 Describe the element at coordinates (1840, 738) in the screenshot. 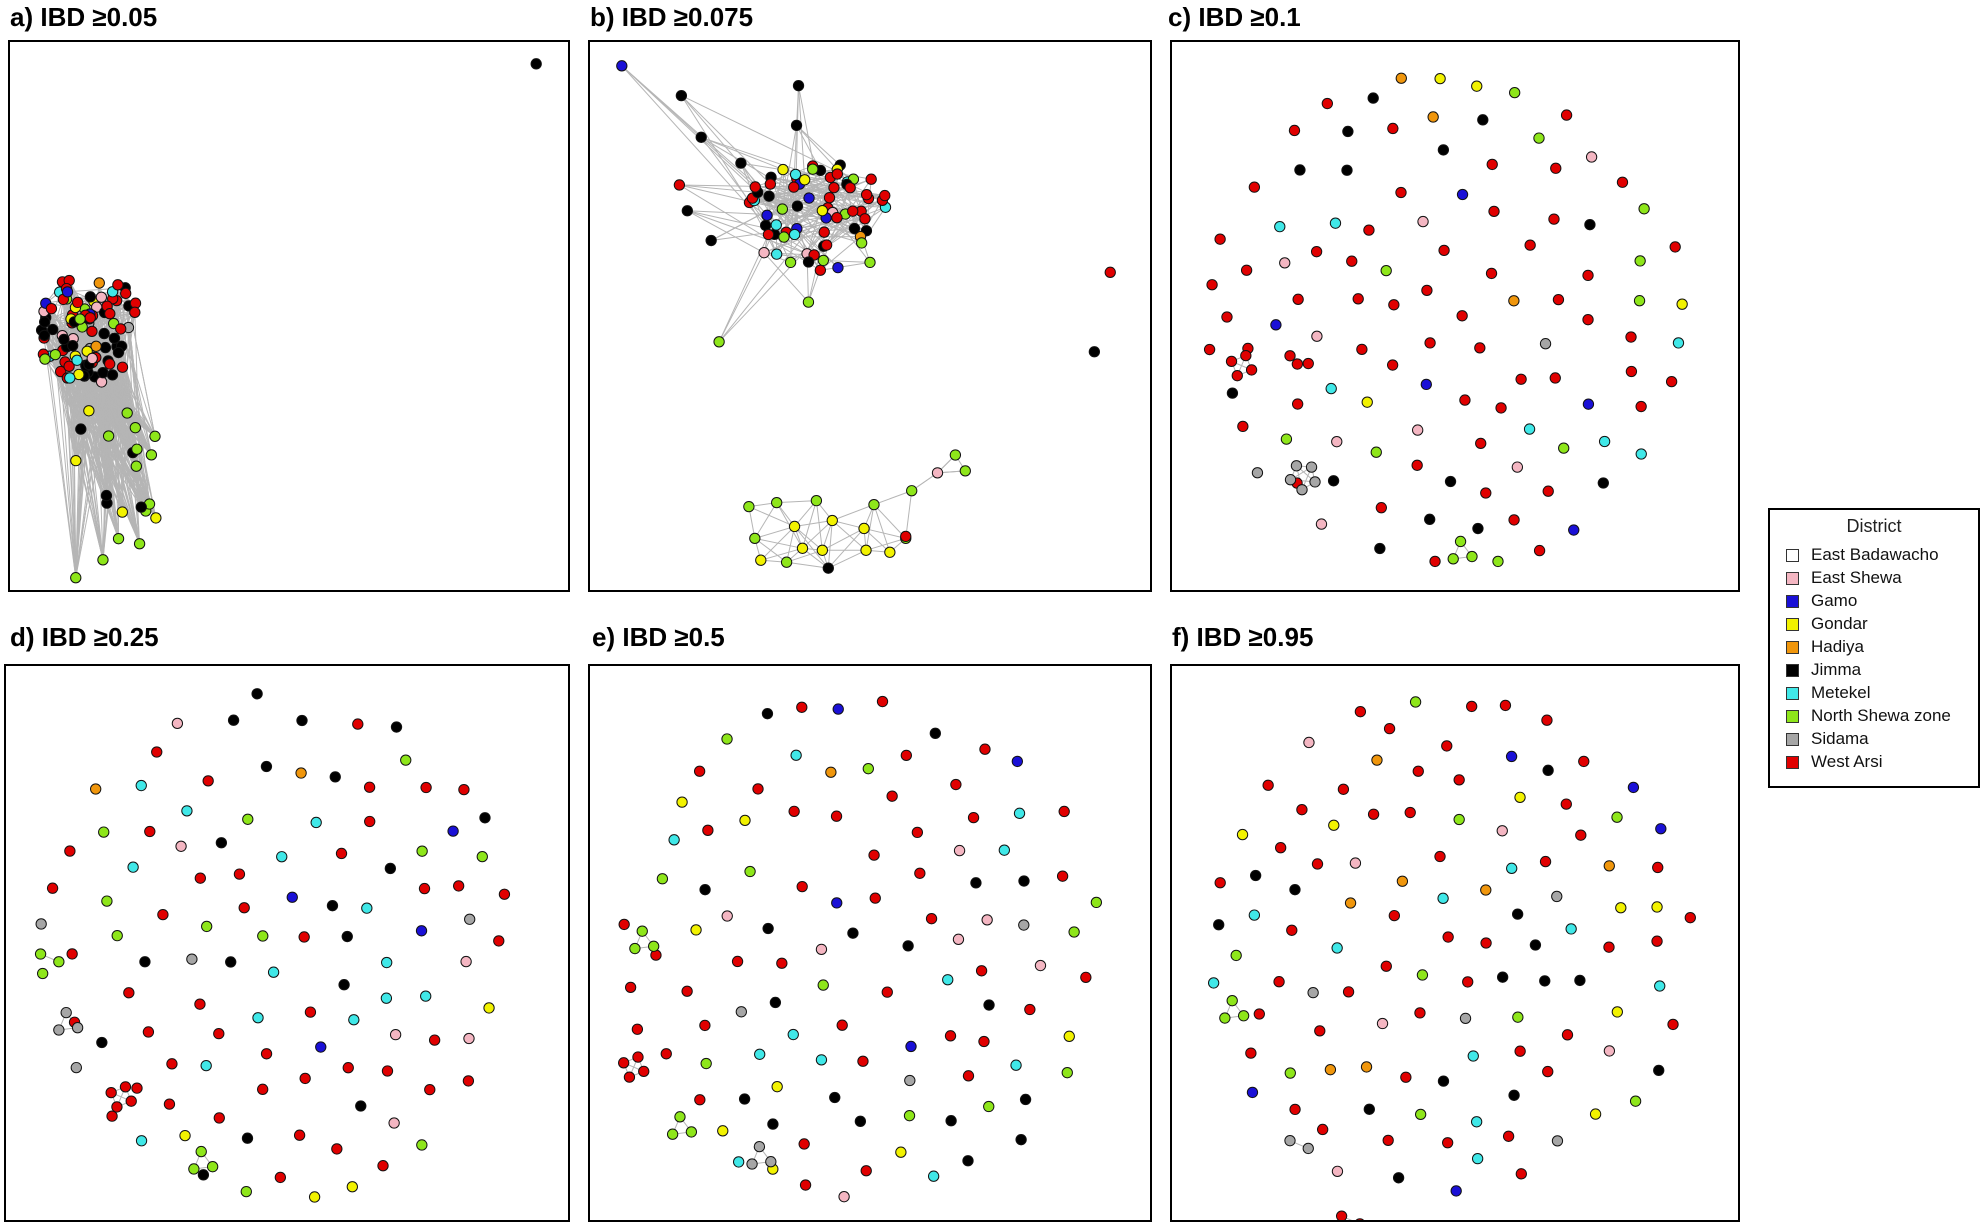

I see `legend-label: Sidama` at that location.